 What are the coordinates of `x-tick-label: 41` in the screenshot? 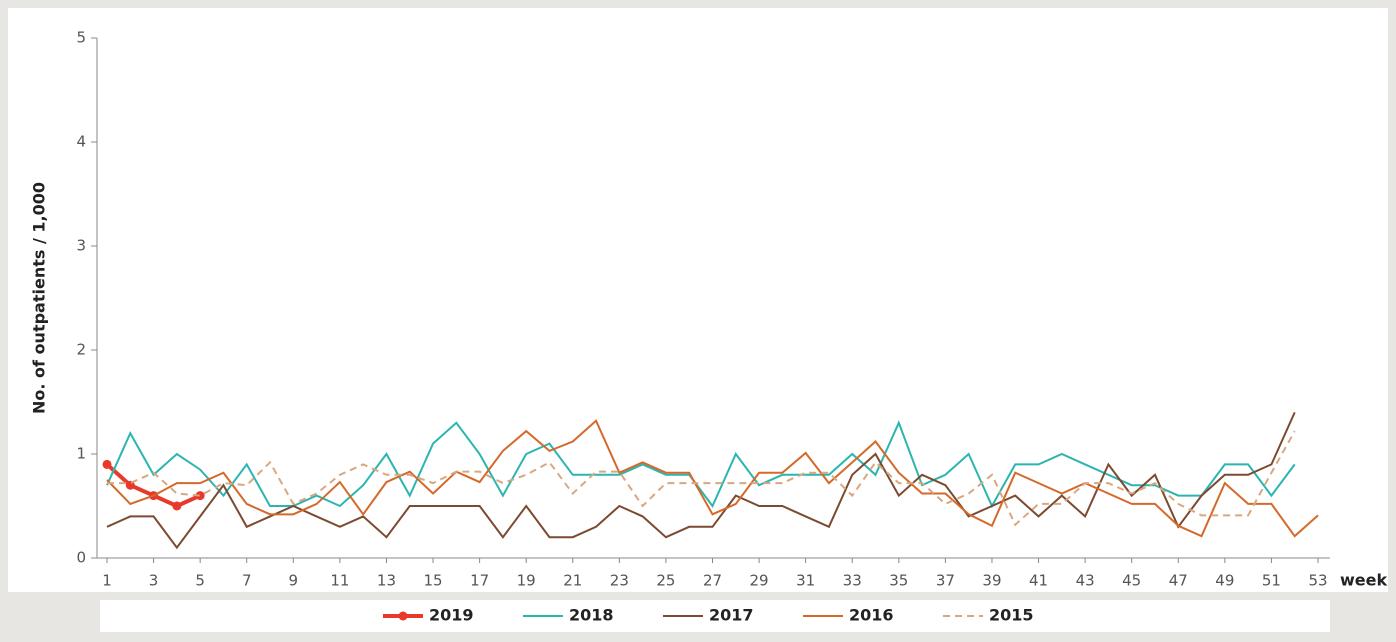 It's located at (1038, 581).